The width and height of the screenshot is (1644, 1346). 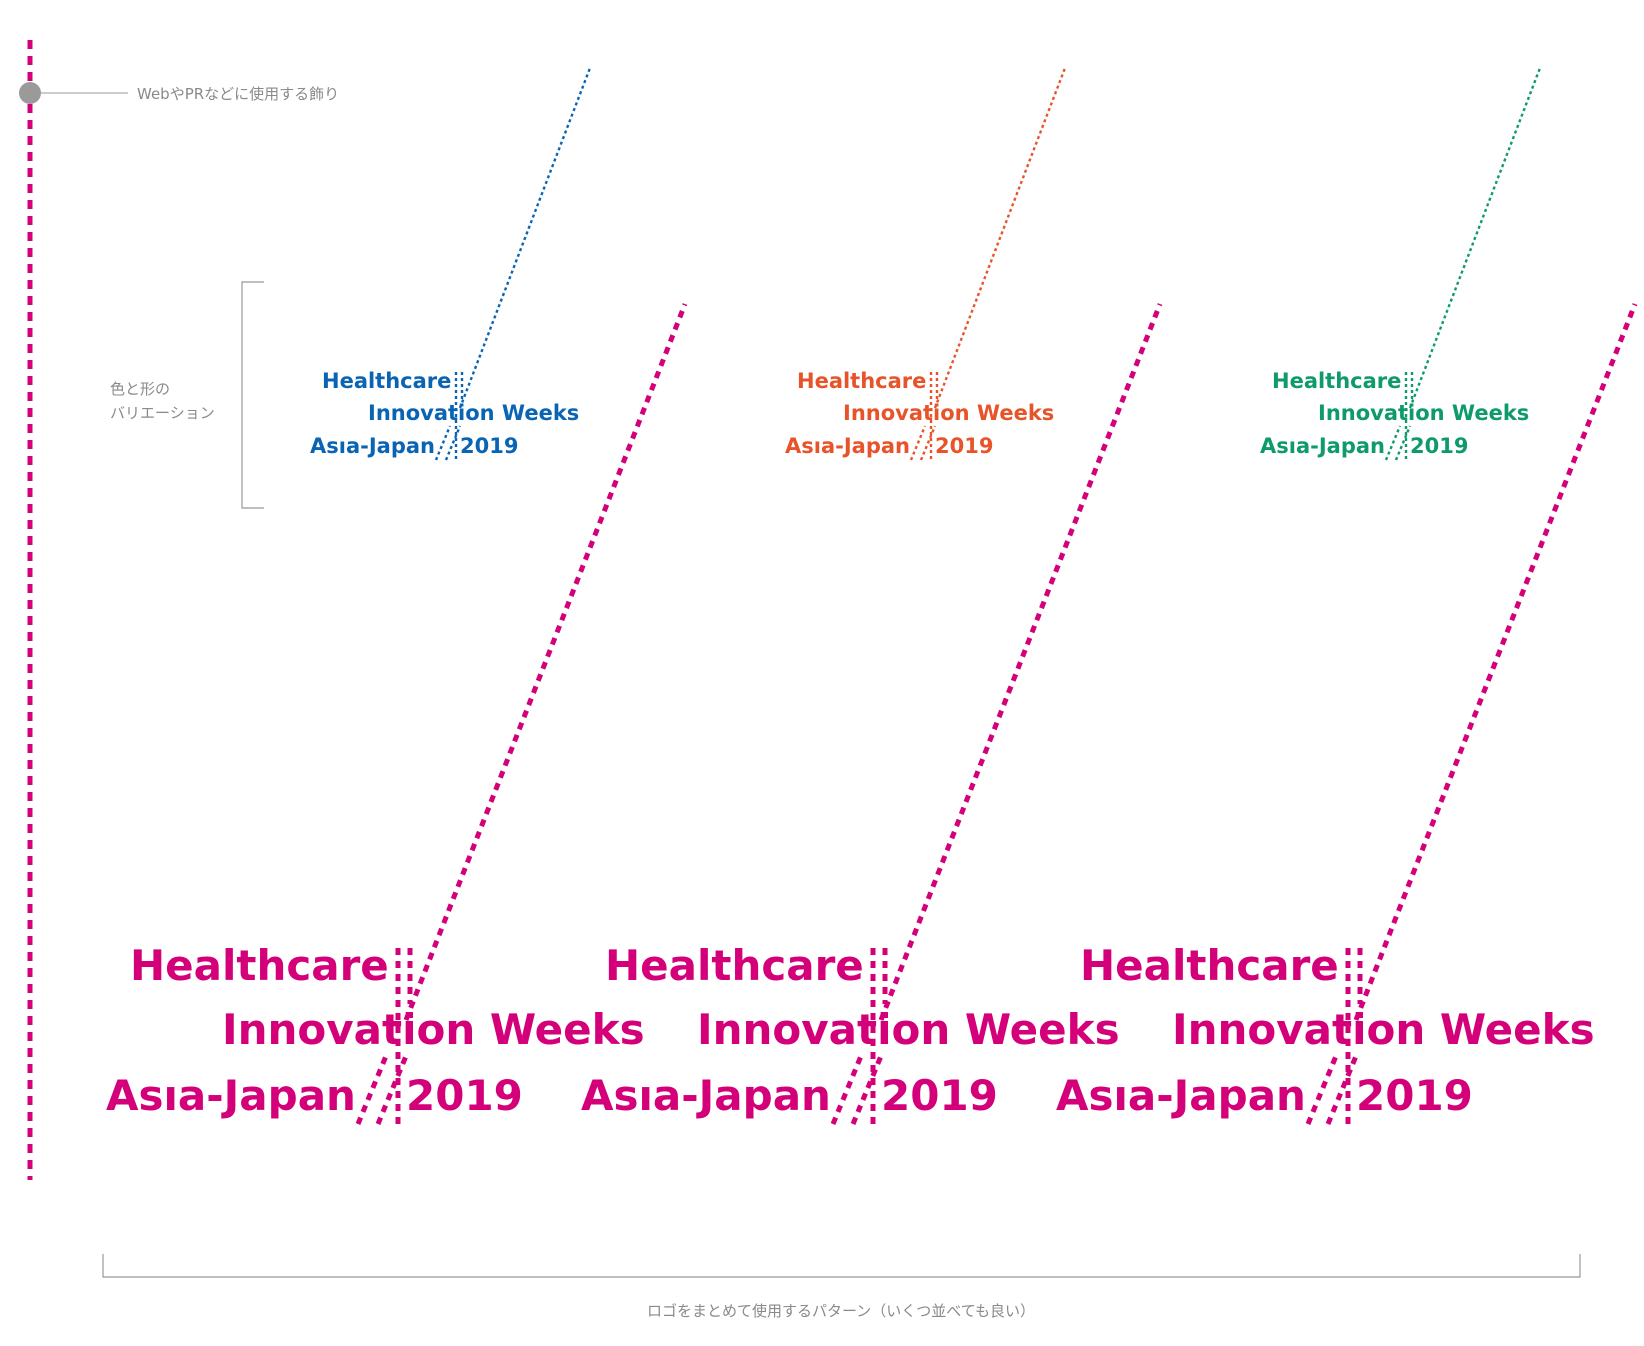 I want to click on variation-annotation: 色と形の バリエーション, so click(x=187, y=395).